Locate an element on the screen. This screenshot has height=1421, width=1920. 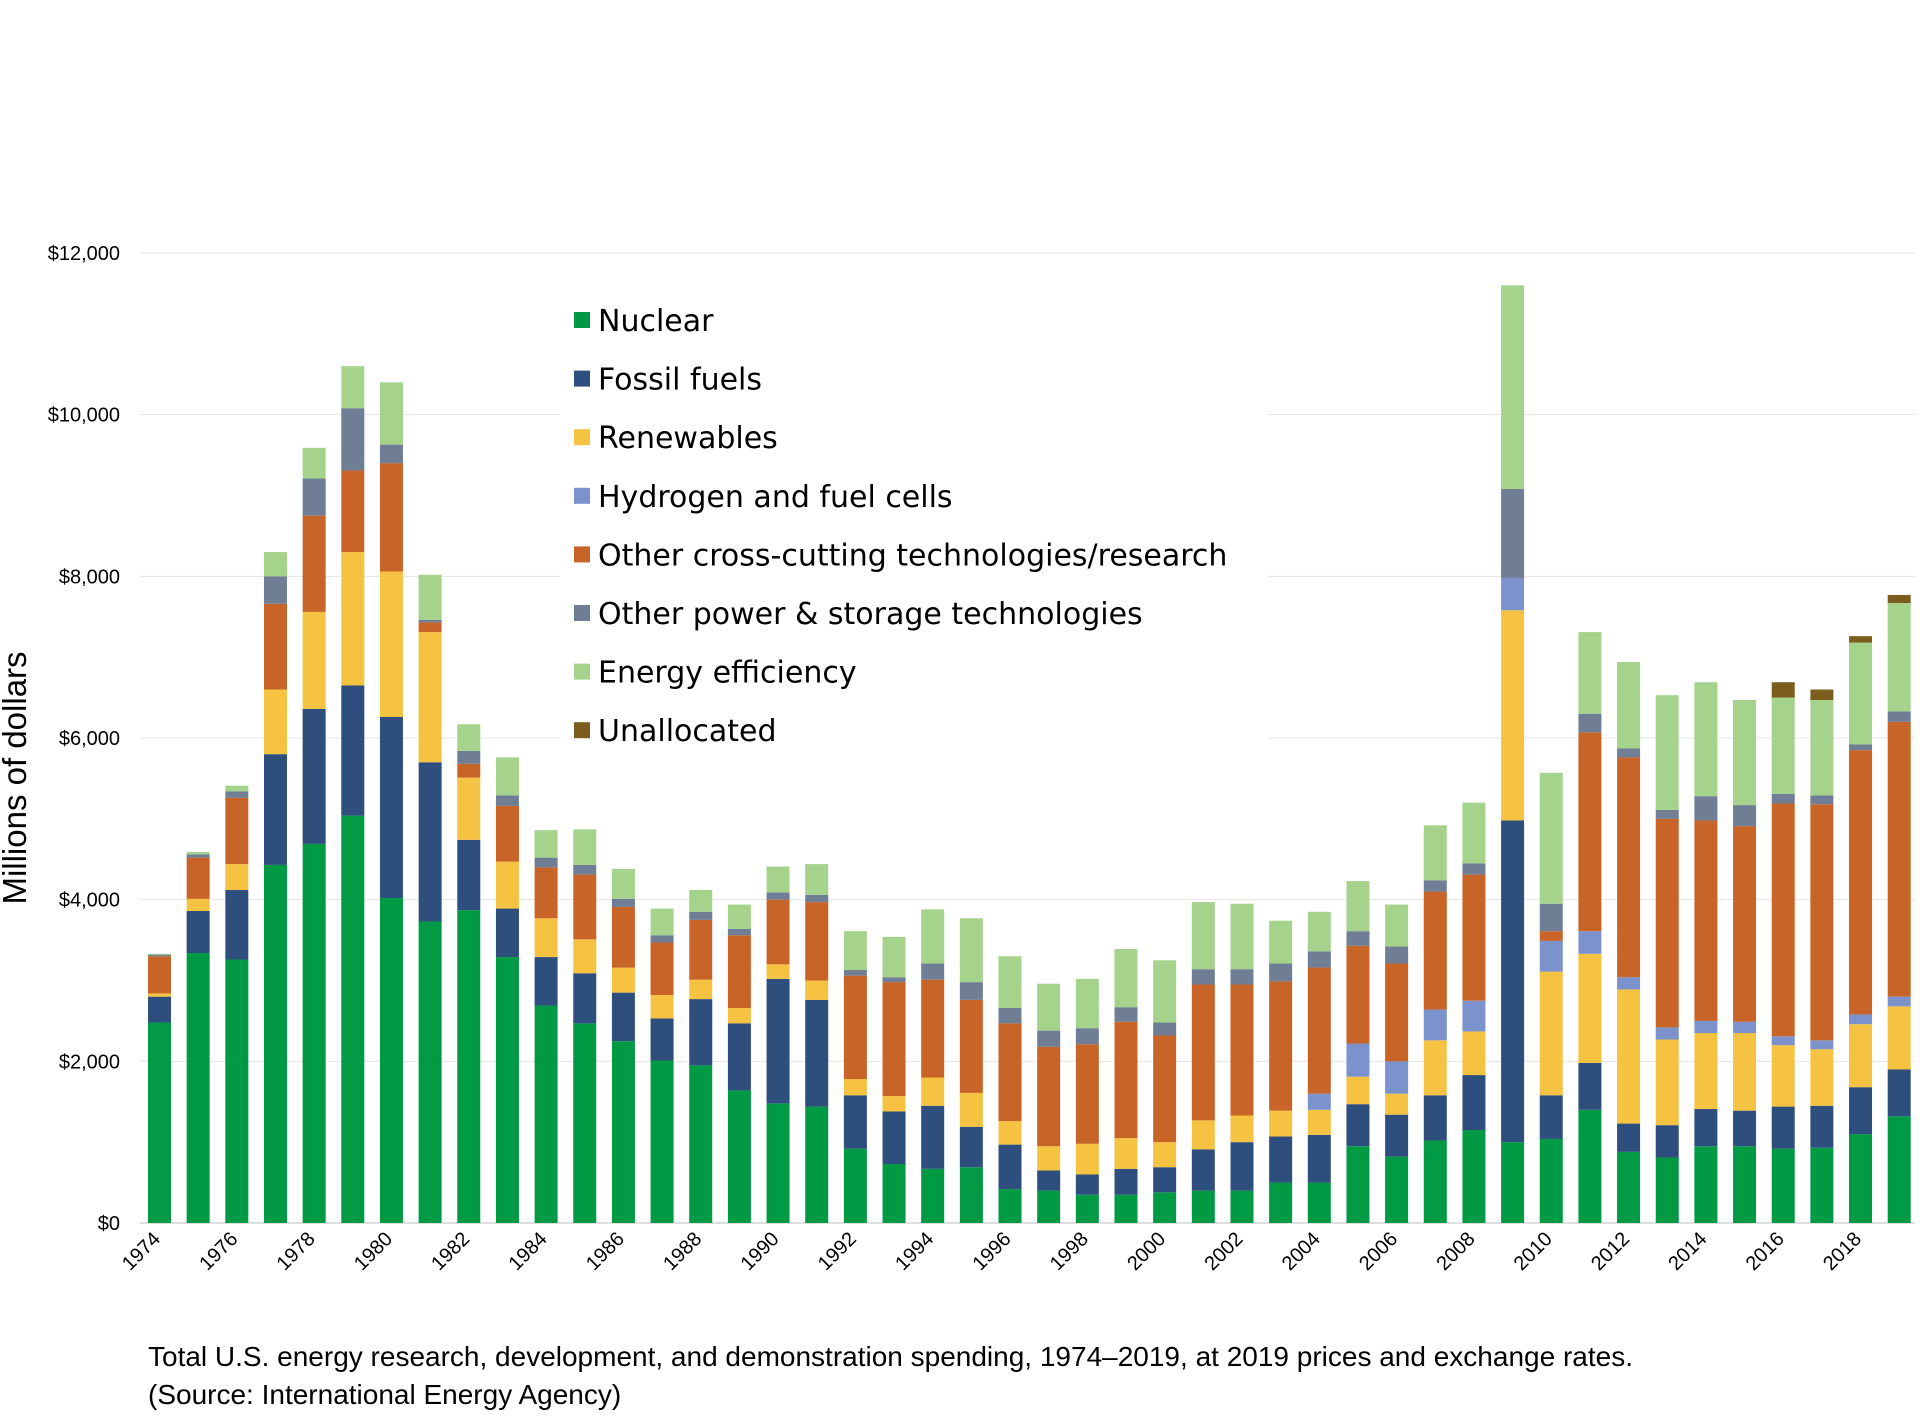
bar-segment-other-cross-cutting-technologies-research-1994 is located at coordinates (933, 1028).